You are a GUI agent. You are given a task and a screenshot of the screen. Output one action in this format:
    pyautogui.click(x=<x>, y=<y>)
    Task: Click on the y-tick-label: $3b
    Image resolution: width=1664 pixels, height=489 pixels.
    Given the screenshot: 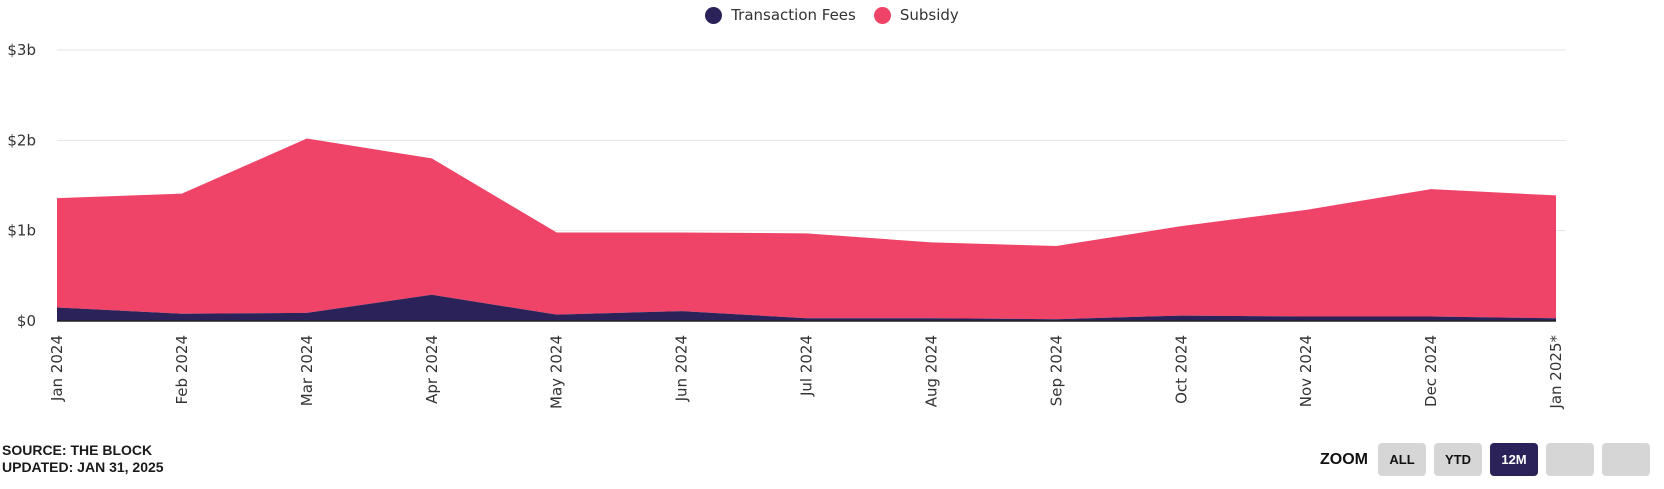 What is the action you would take?
    pyautogui.click(x=21, y=50)
    